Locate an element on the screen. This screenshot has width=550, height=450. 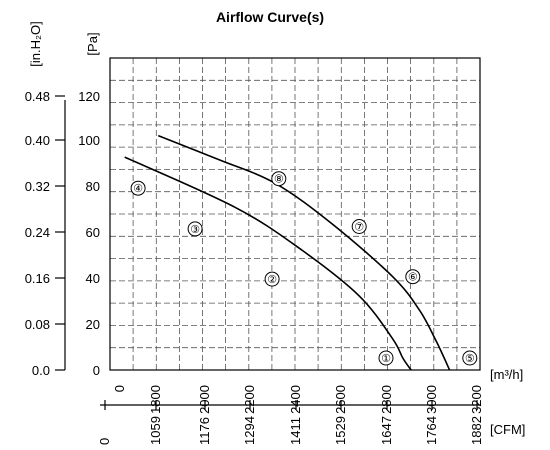
marker-label: ② is located at coordinates (272, 280).